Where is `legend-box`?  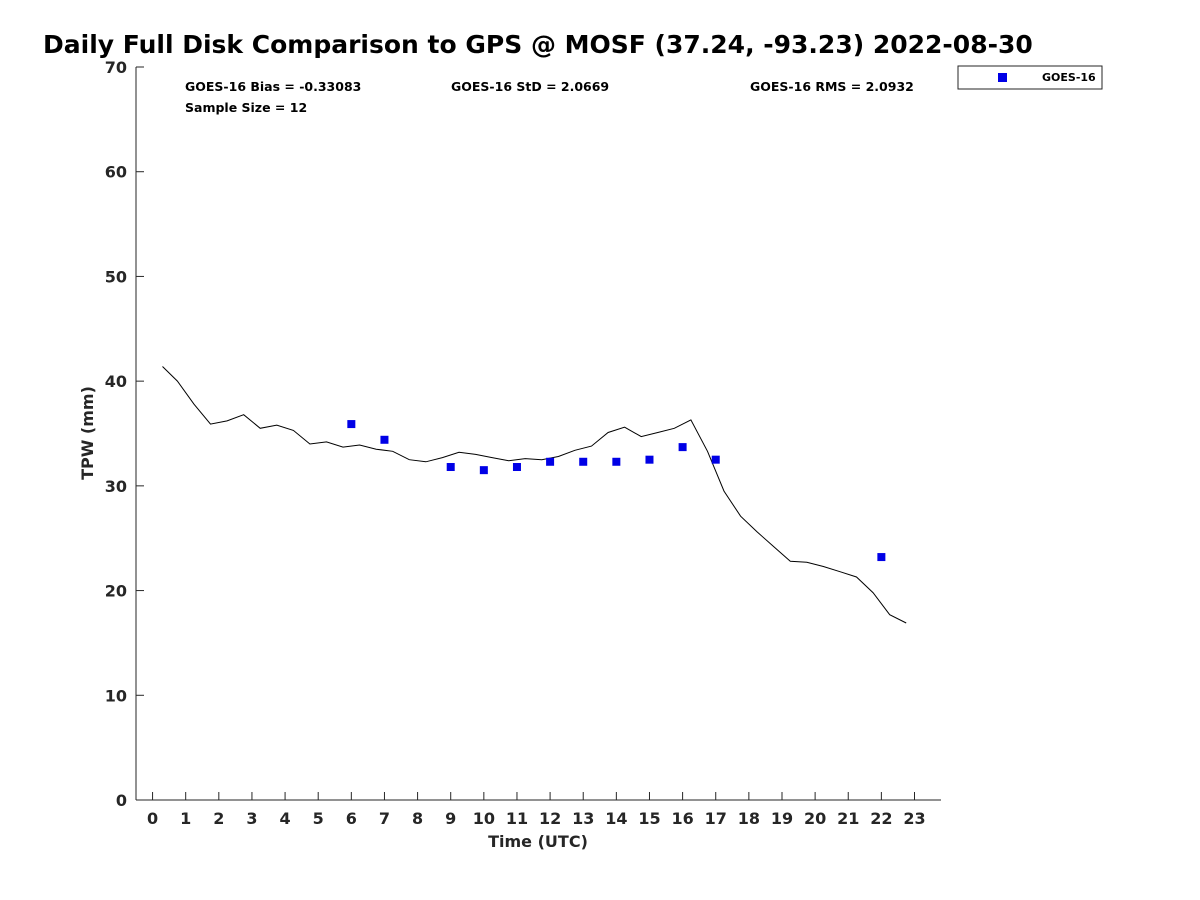 legend-box is located at coordinates (1030, 77).